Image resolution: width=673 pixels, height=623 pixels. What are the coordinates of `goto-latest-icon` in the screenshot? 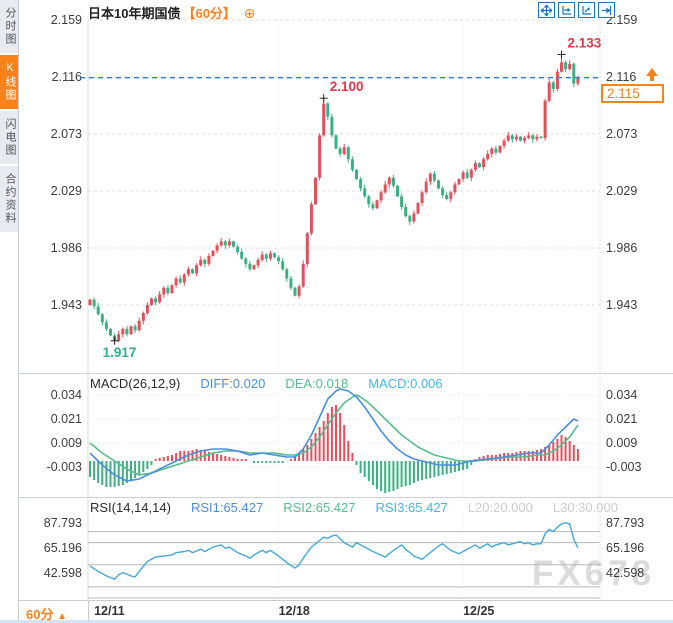 It's located at (606, 10).